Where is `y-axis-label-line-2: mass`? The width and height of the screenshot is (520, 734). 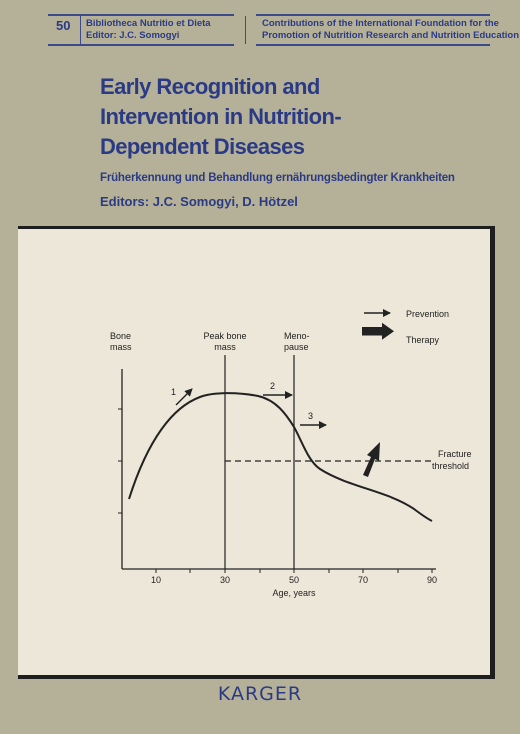 y-axis-label-line-2: mass is located at coordinates (121, 347).